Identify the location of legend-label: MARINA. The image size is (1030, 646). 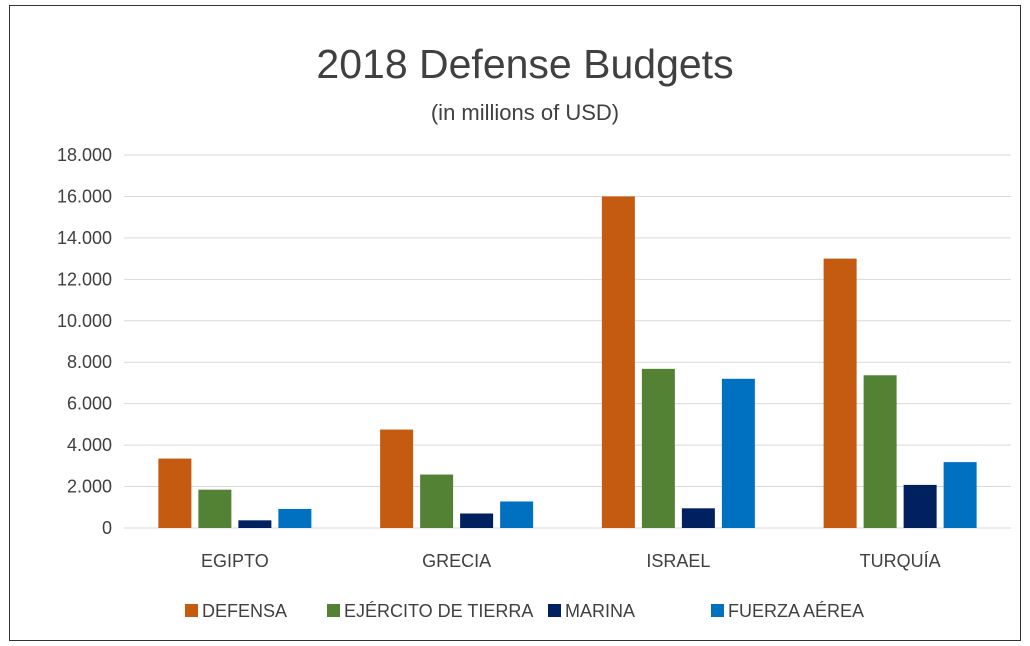
(600, 611).